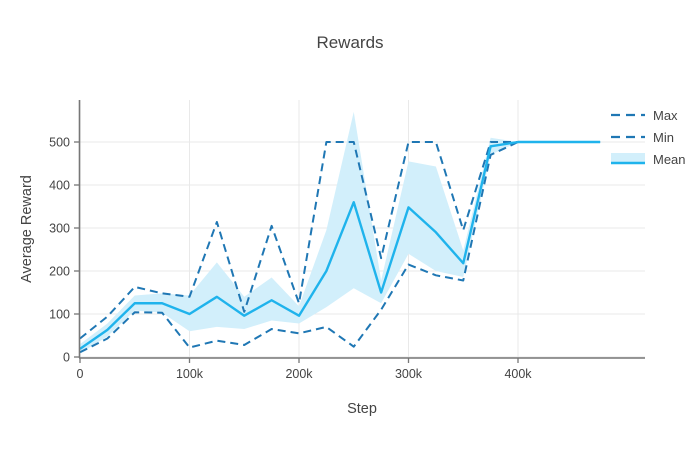 The image size is (700, 450). I want to click on min-dashed-line-icon, so click(628, 137).